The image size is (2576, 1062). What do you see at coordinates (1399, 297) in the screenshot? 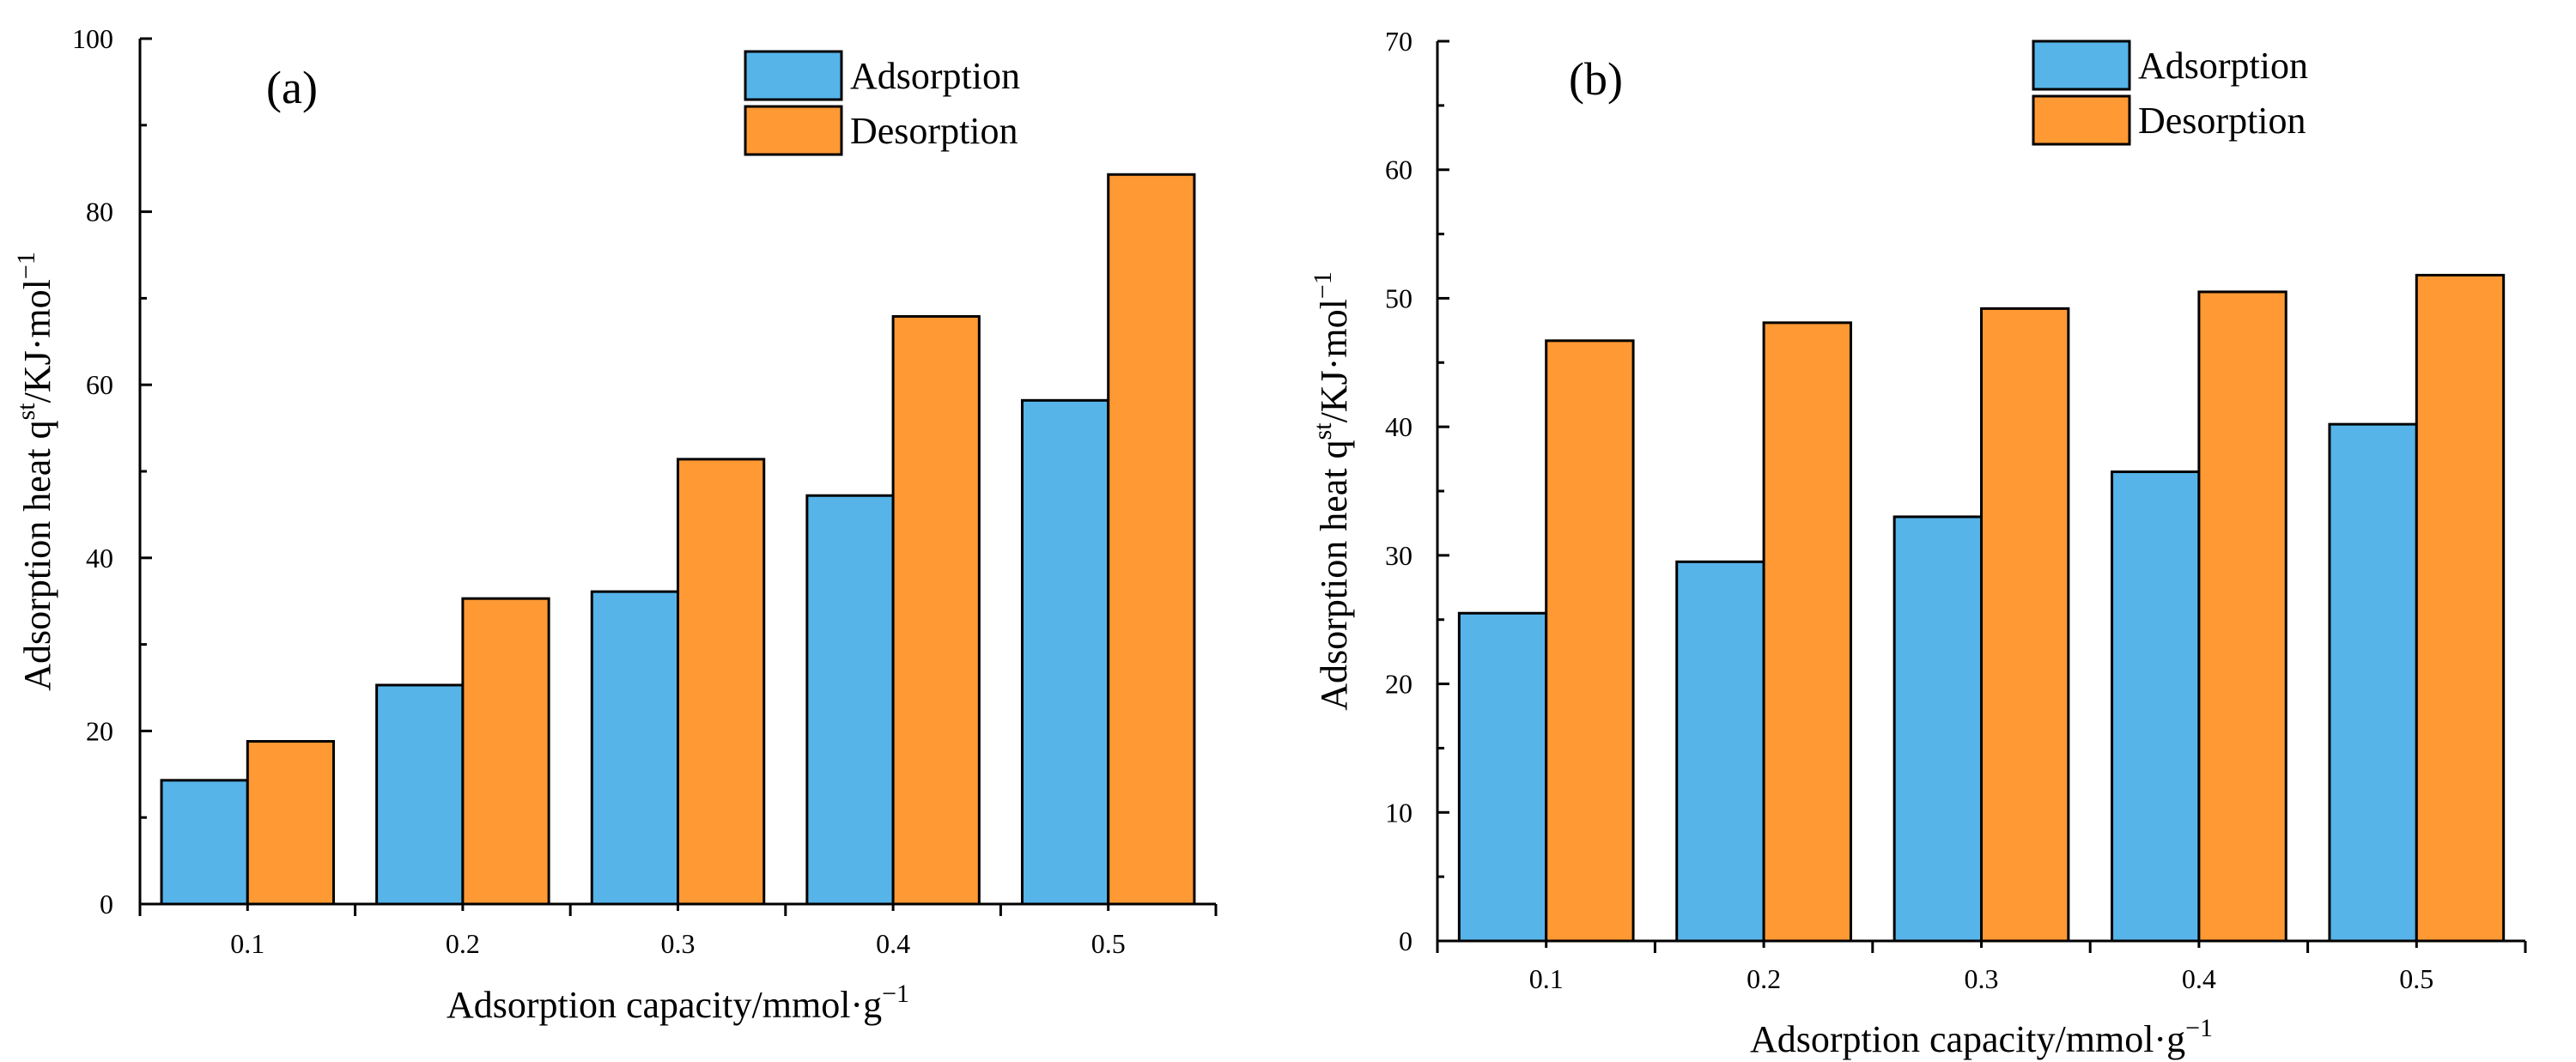
I see `y-tick-label: 50` at bounding box center [1399, 297].